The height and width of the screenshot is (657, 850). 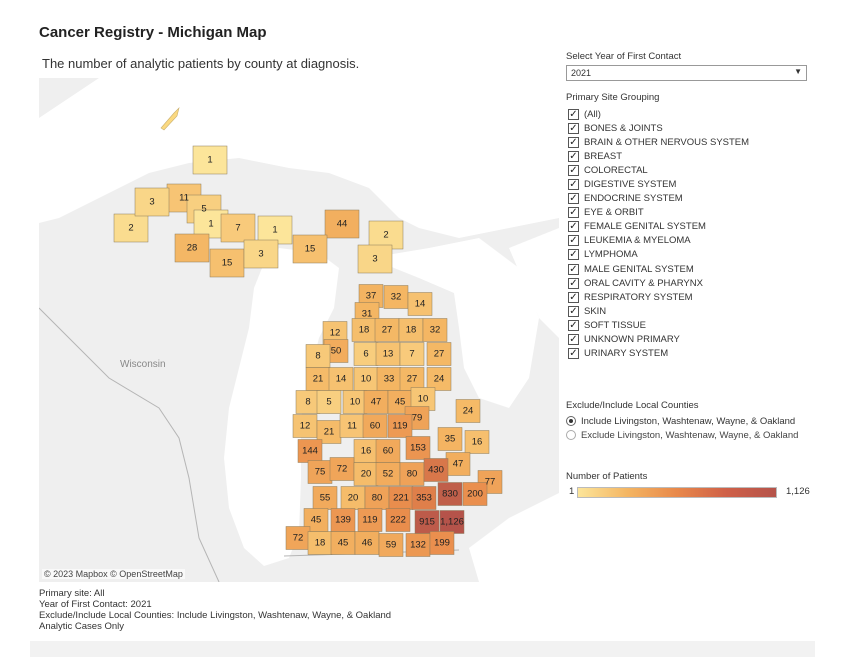 What do you see at coordinates (658, 156) in the screenshot?
I see `site-option: ✓ BREAST` at bounding box center [658, 156].